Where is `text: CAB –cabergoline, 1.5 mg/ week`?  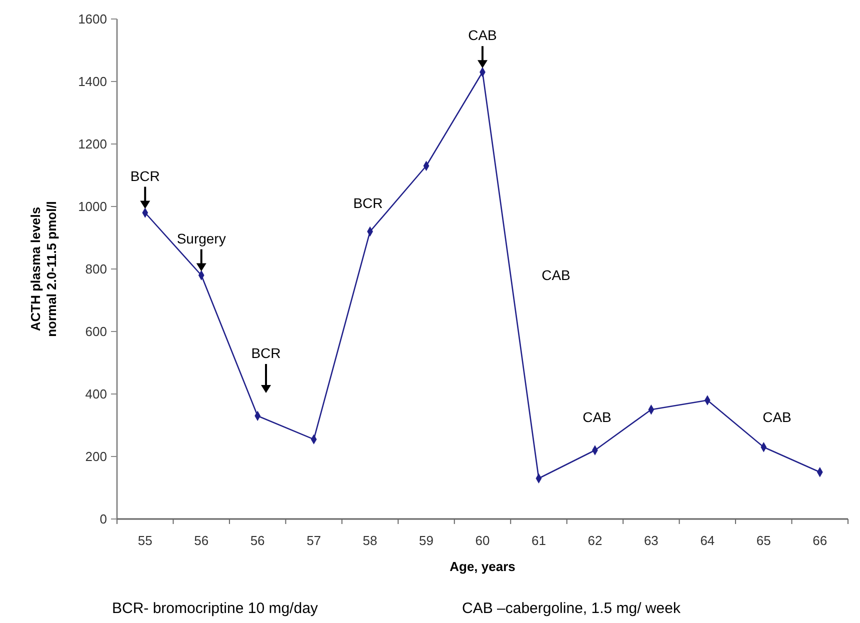
text: CAB –cabergoline, 1.5 mg/ week is located at coordinates (571, 608).